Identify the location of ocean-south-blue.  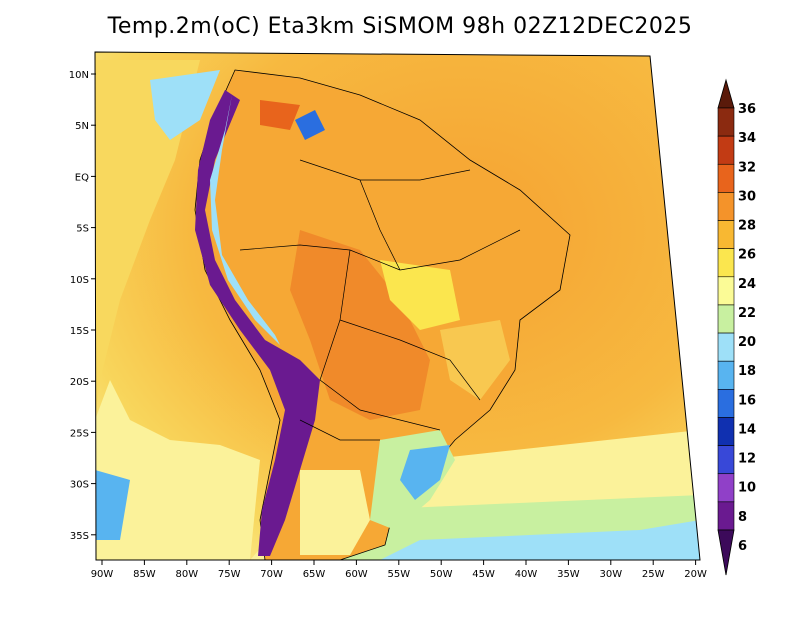
(540, 540).